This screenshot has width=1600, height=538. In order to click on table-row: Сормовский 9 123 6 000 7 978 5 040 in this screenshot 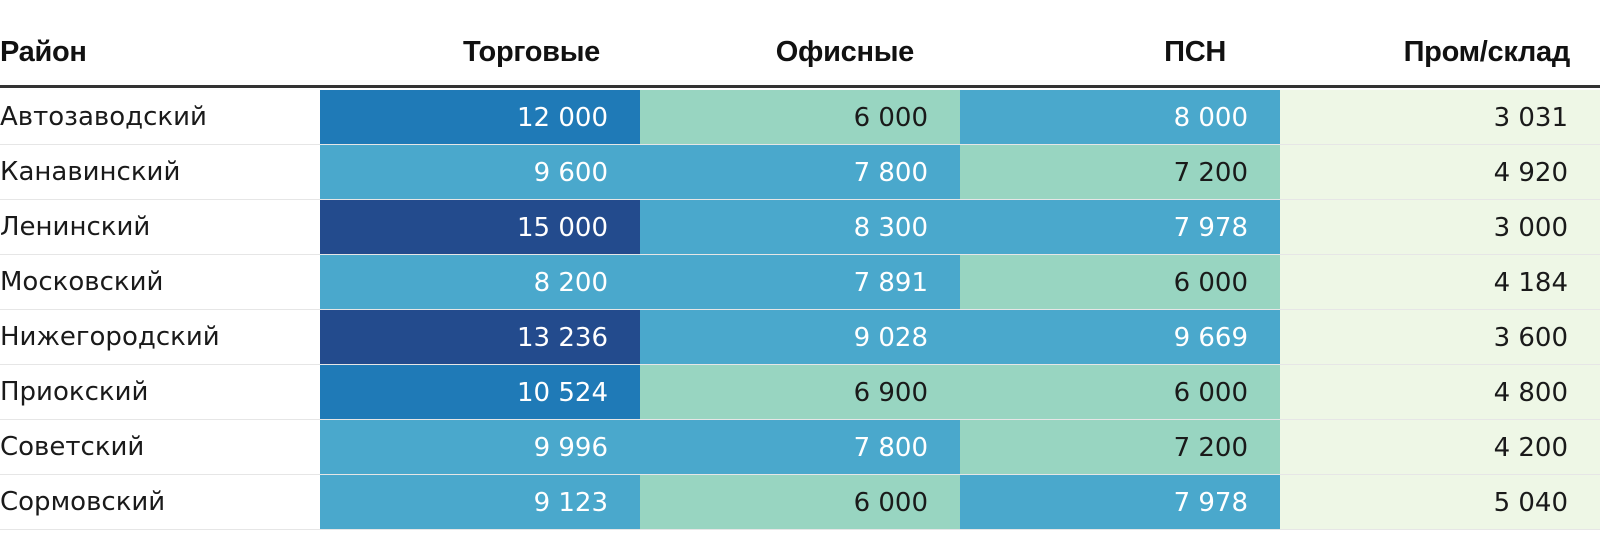, I will do `click(800, 502)`.